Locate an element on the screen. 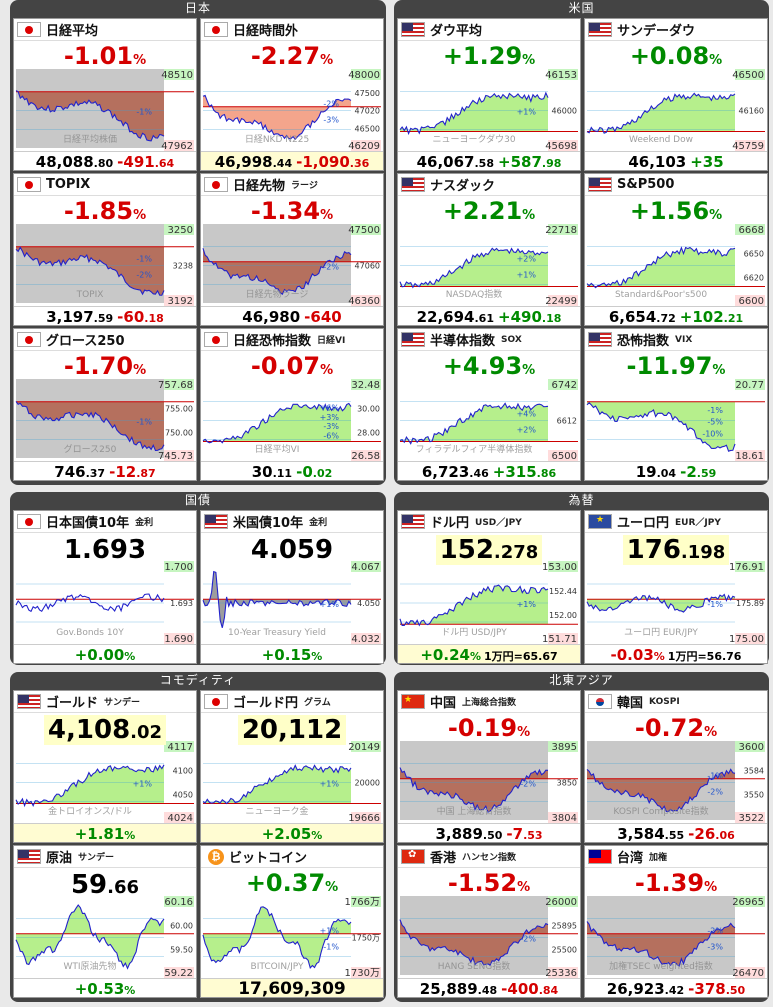 This screenshot has height=1007, width=773. price-label: 3600 is located at coordinates (751, 747).